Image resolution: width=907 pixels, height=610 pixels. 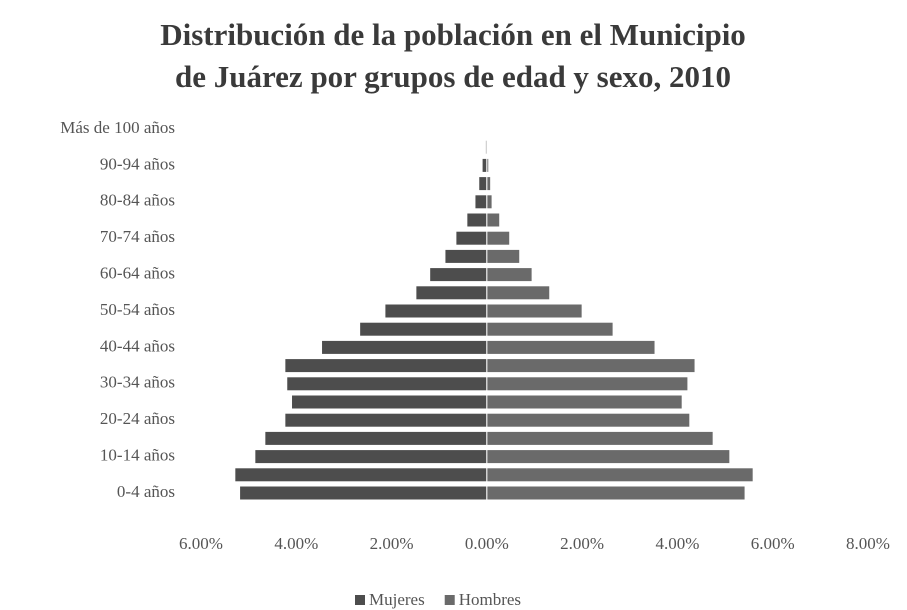 What do you see at coordinates (137, 236) in the screenshot?
I see `y-tick-label: 70-74 años` at bounding box center [137, 236].